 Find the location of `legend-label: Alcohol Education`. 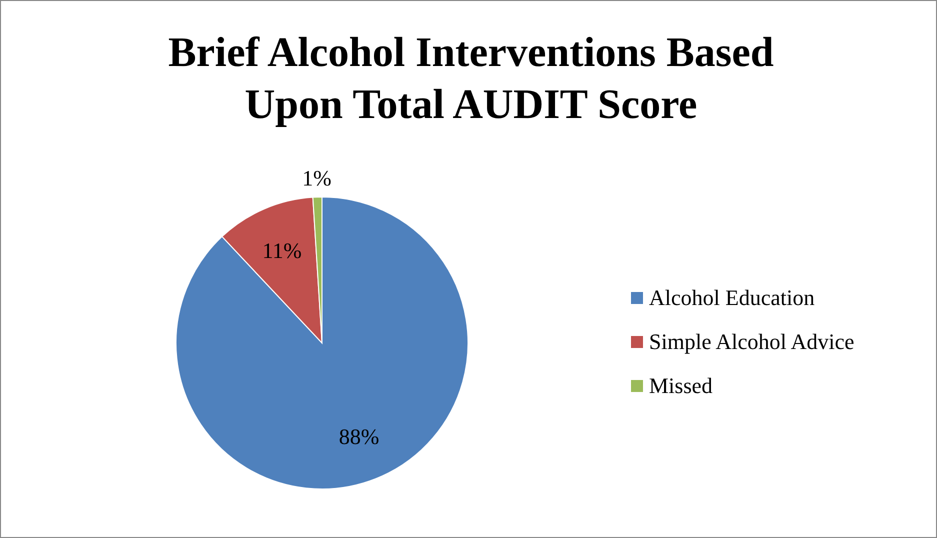

legend-label: Alcohol Education is located at coordinates (732, 298).